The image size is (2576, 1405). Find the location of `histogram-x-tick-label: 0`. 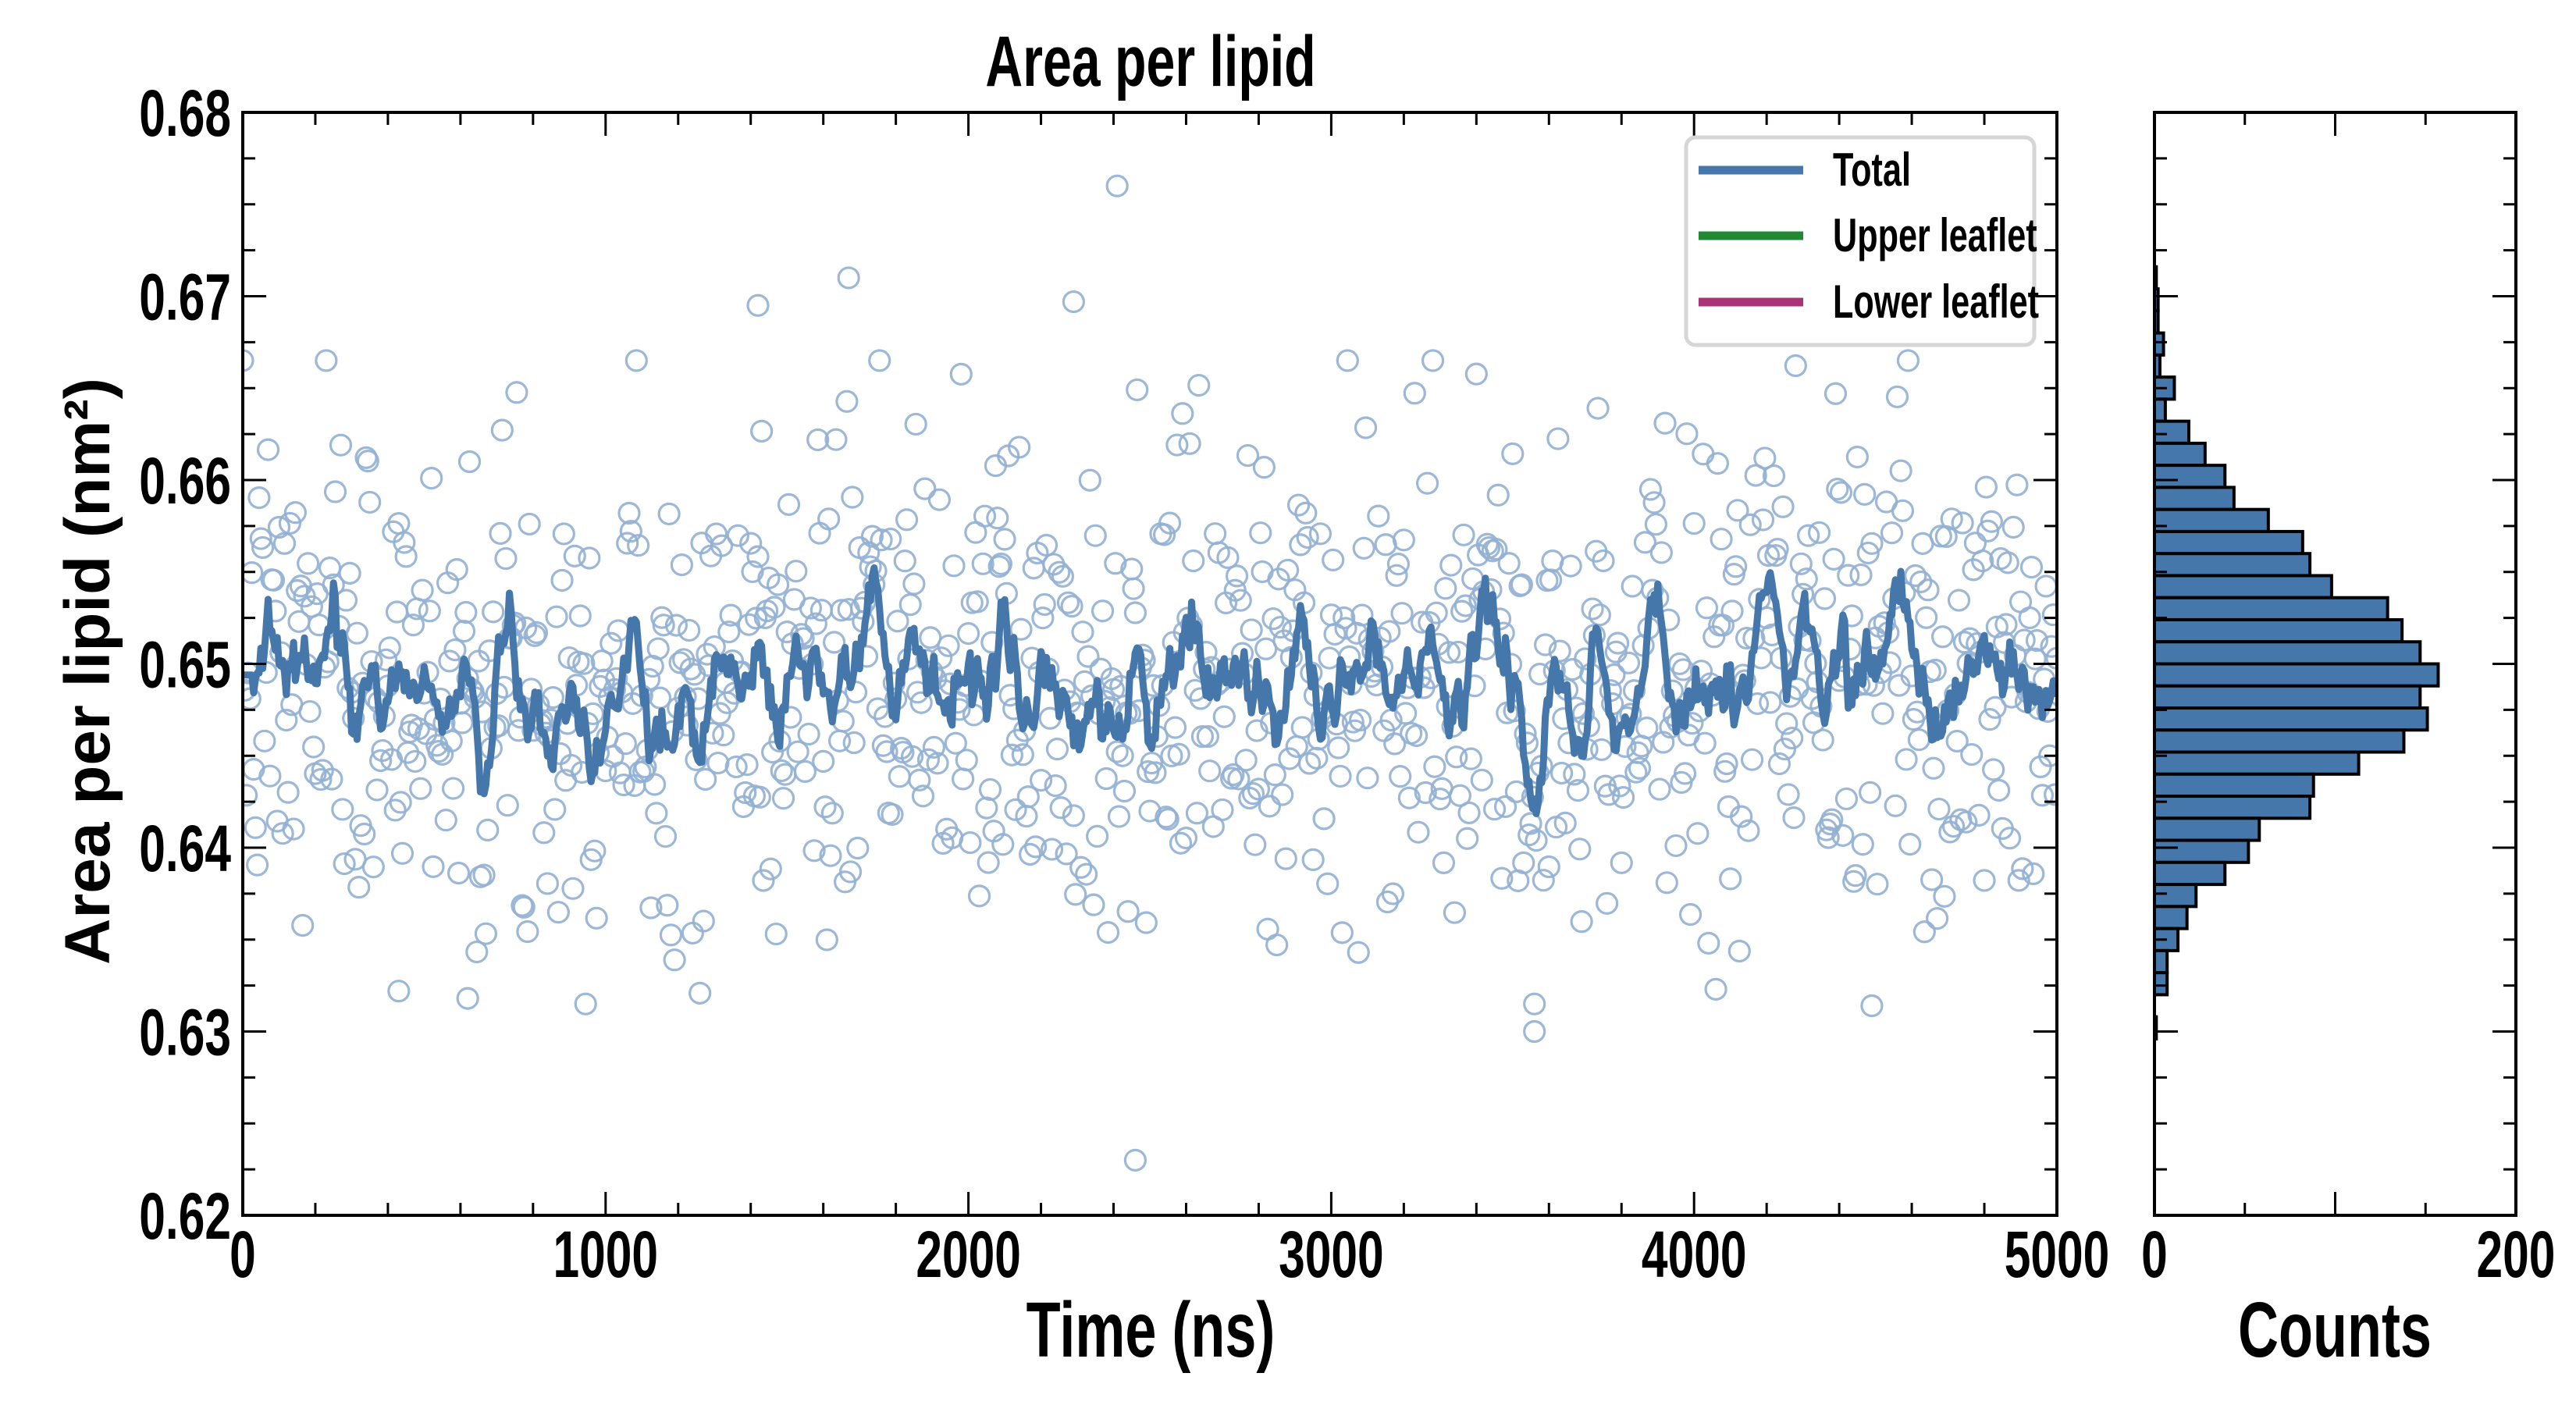

histogram-x-tick-label: 0 is located at coordinates (2154, 1254).